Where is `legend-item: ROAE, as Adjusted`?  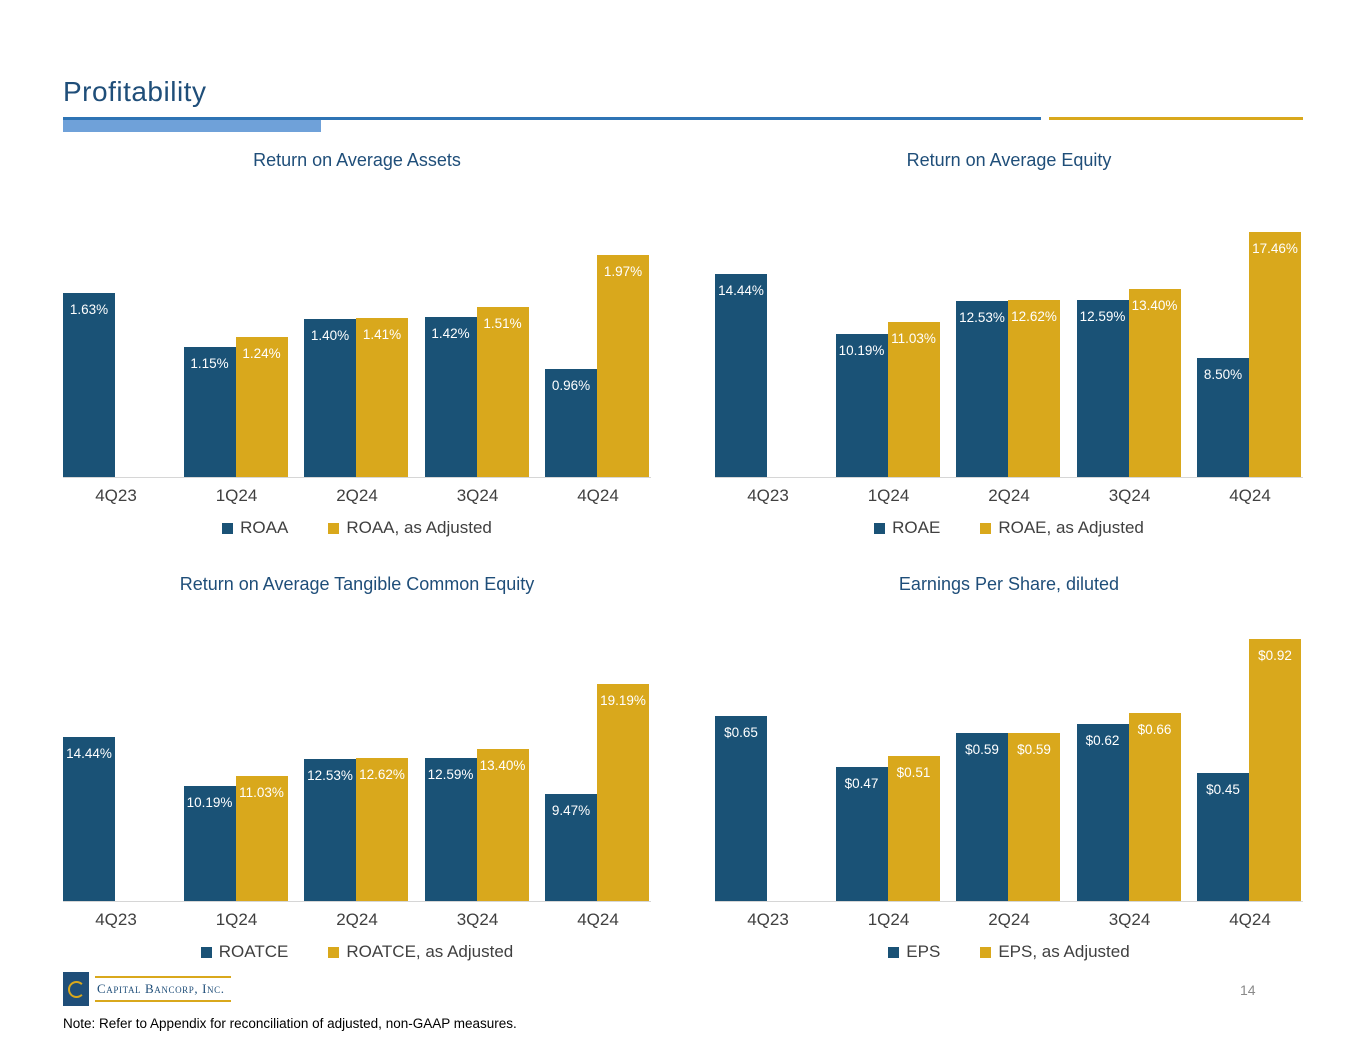 legend-item: ROAE, as Adjusted is located at coordinates (1062, 528).